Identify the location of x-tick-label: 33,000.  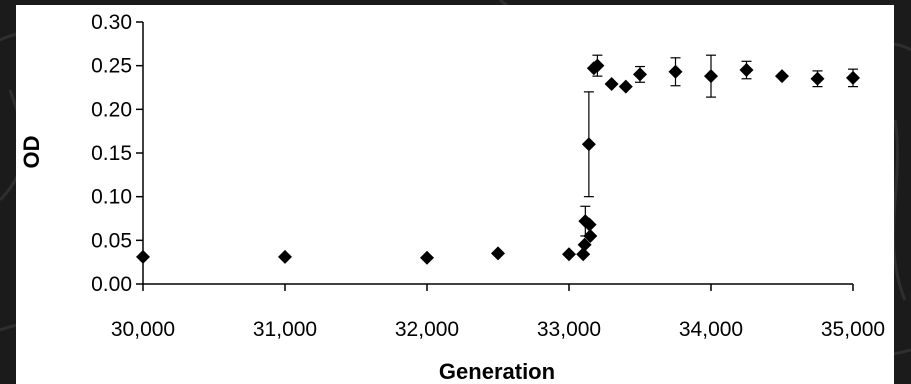
(569, 329).